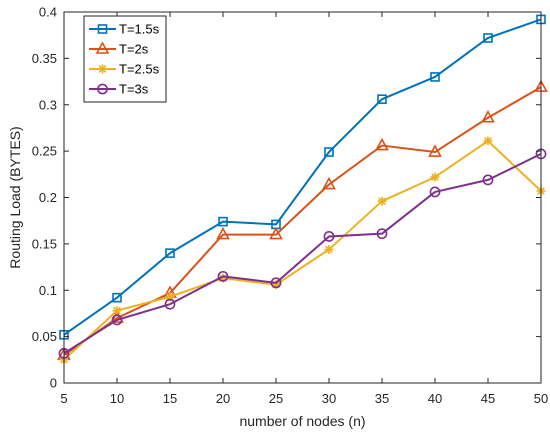 The height and width of the screenshot is (435, 550). I want to click on x-axis-label: number of nodes (n), so click(302, 421).